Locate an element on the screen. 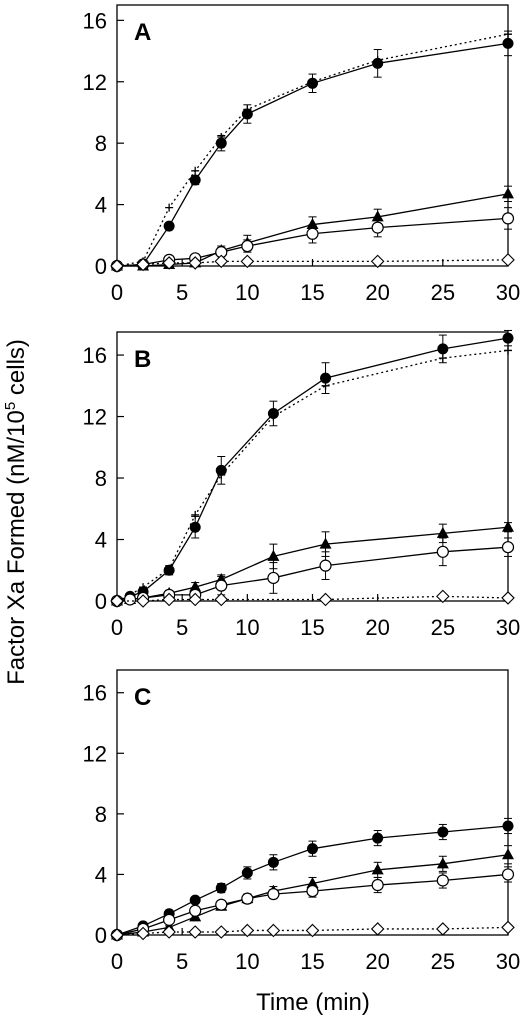  panel-b-xtick-label: 20 is located at coordinates (377, 627).